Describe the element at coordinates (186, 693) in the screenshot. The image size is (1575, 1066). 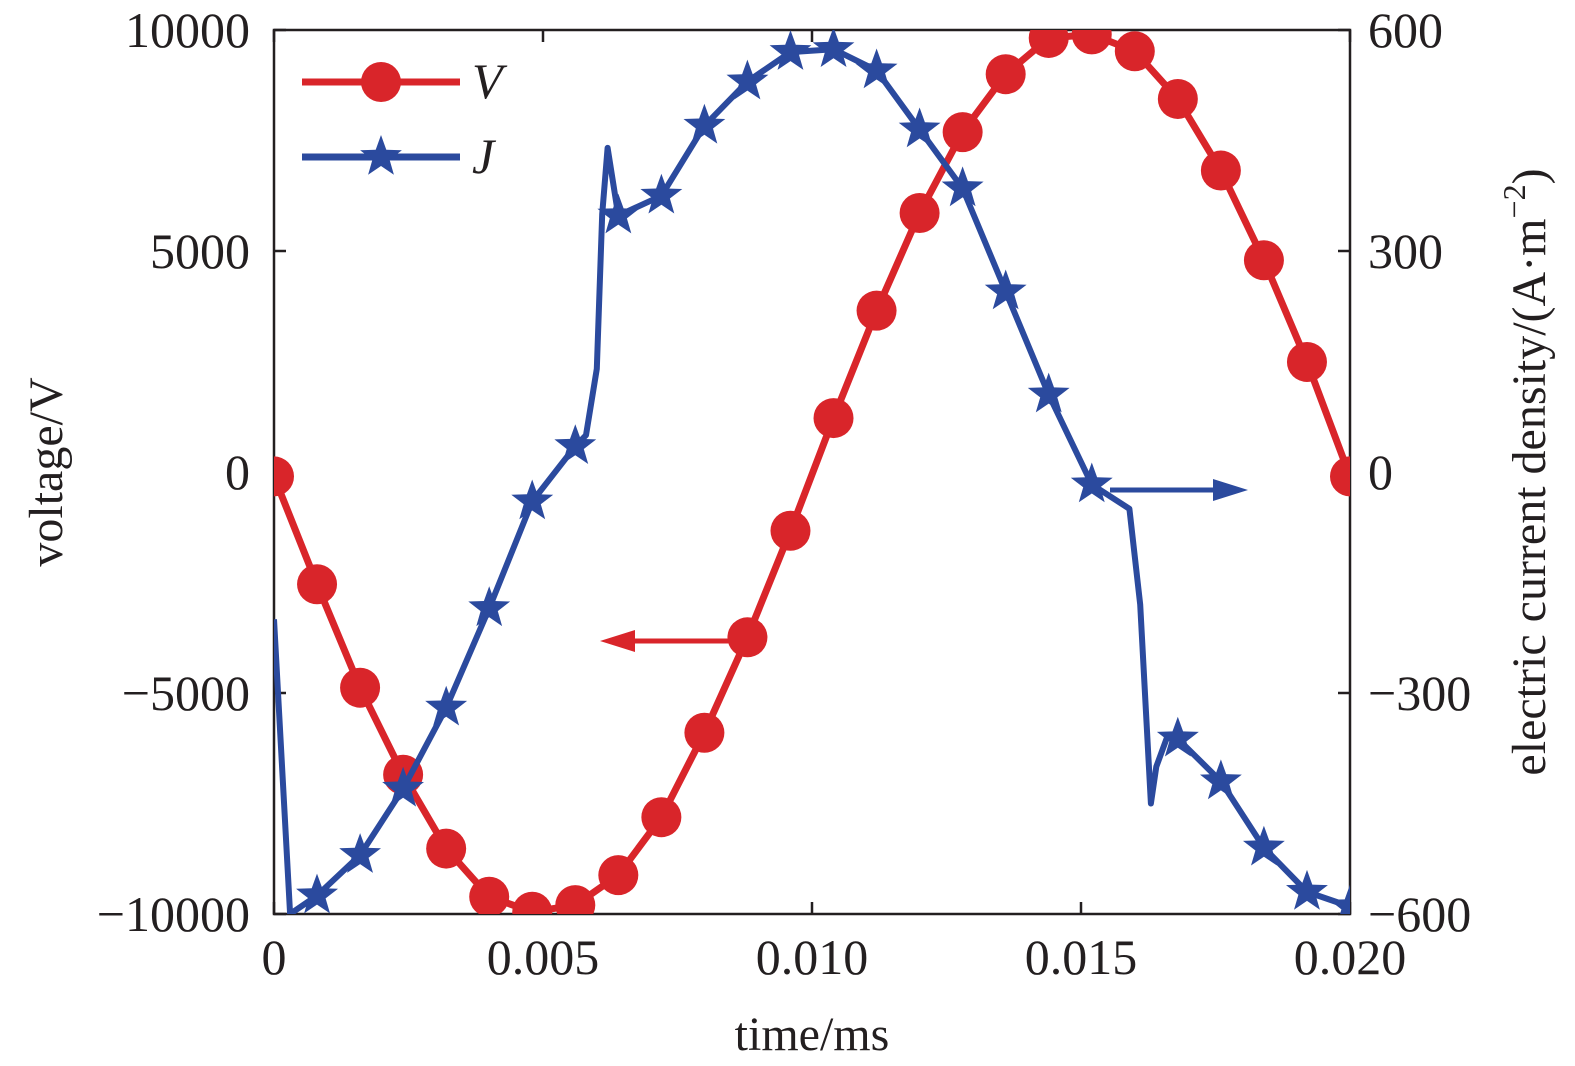
I see `y-tick-label-left: −5000` at that location.